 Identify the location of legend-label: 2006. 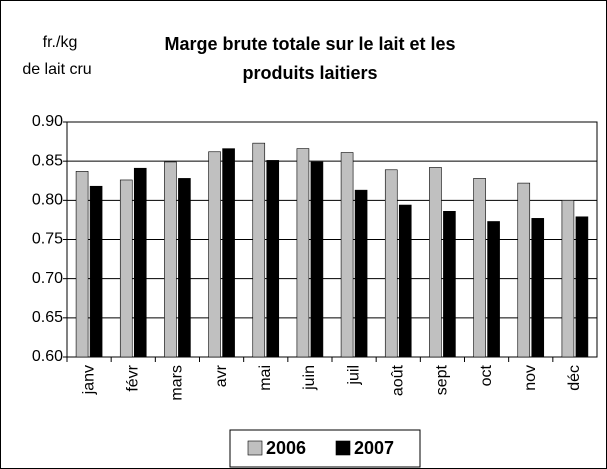
(286, 448).